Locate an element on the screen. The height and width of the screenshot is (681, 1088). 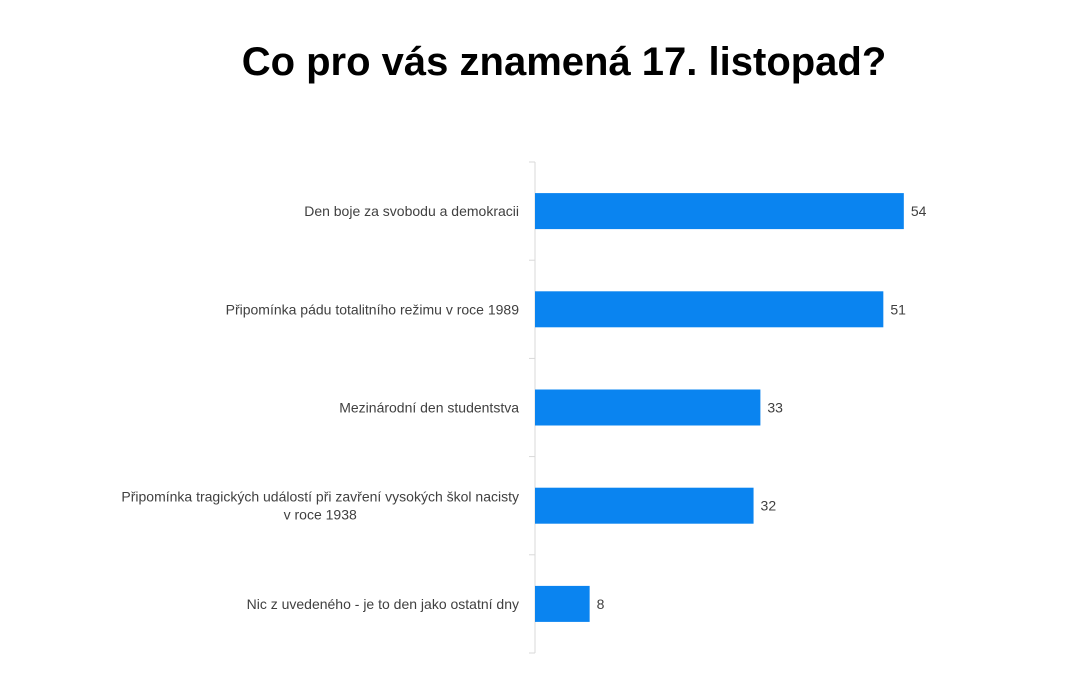
data-label: 8 is located at coordinates (601, 604).